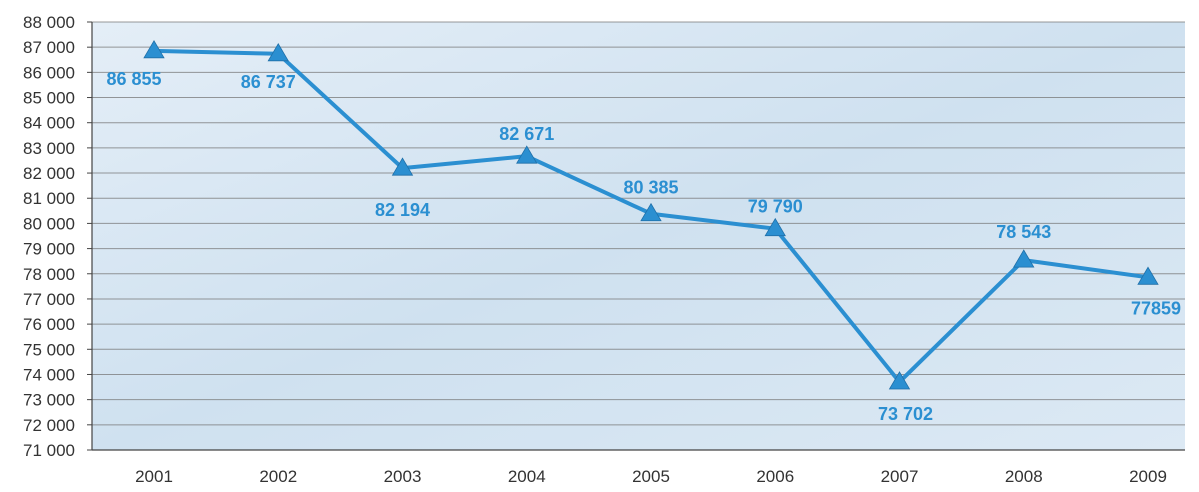  What do you see at coordinates (49, 223) in the screenshot?
I see `y-tick-label: 80 000` at bounding box center [49, 223].